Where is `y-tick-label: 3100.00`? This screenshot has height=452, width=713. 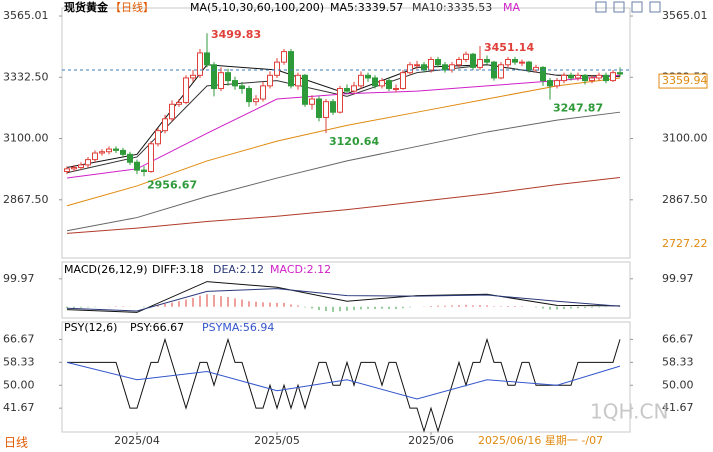 y-tick-label: 3100.00 is located at coordinates (26, 138).